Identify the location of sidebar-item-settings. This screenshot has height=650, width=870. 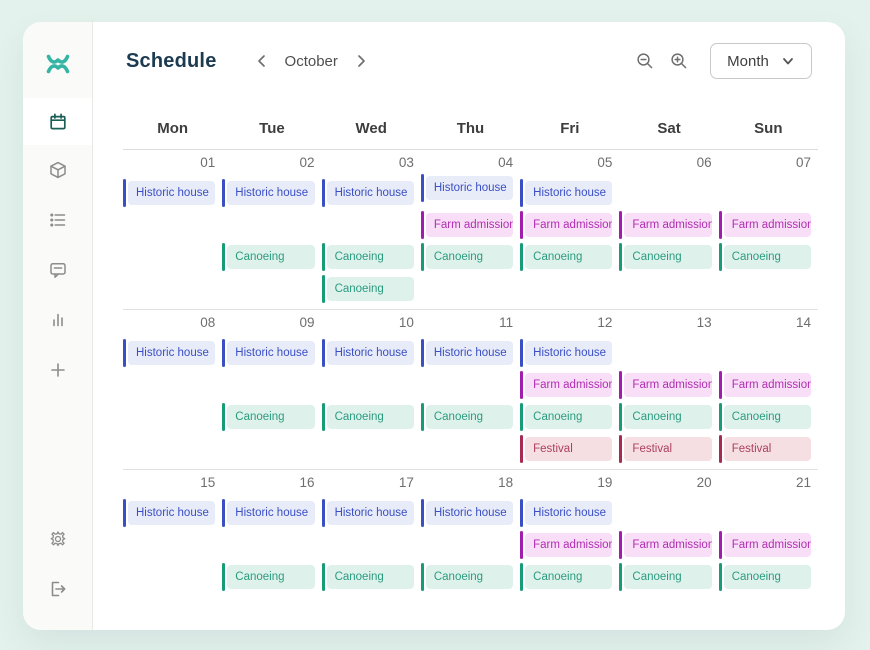
(57, 539).